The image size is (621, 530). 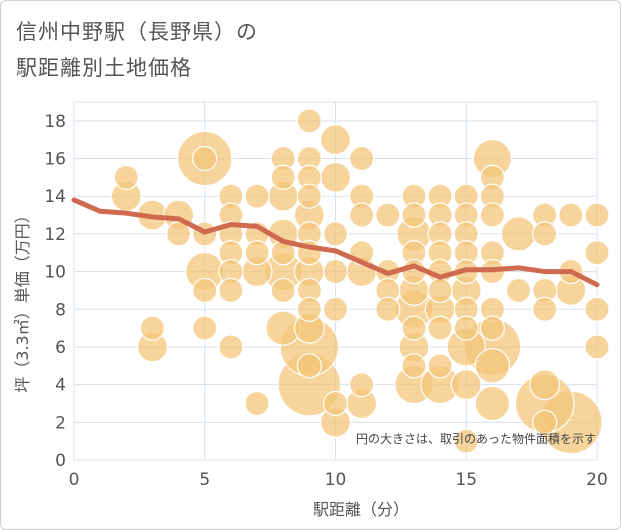 What do you see at coordinates (60, 310) in the screenshot?
I see `y-tick-label: 8` at bounding box center [60, 310].